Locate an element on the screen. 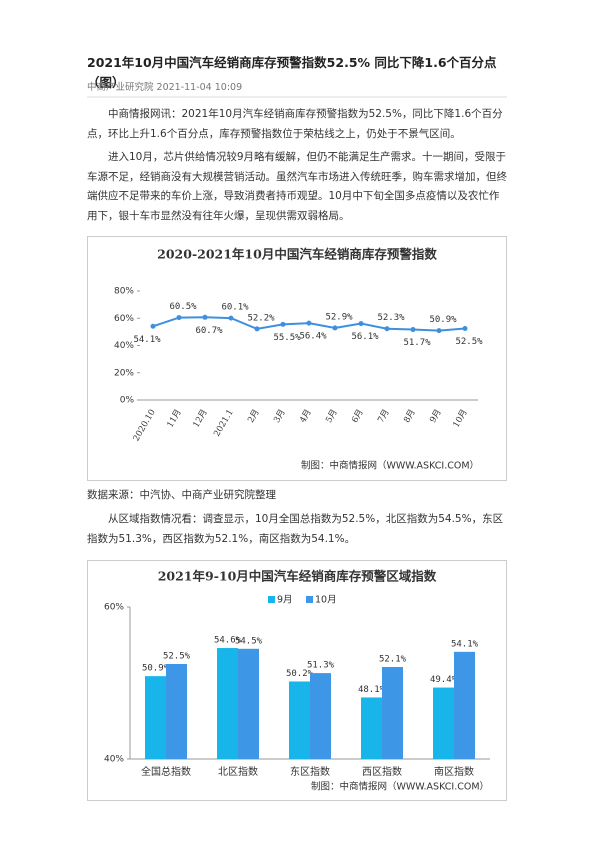  article-meta: 中商产业研究院 2021-11-04 10:09 is located at coordinates (165, 87).